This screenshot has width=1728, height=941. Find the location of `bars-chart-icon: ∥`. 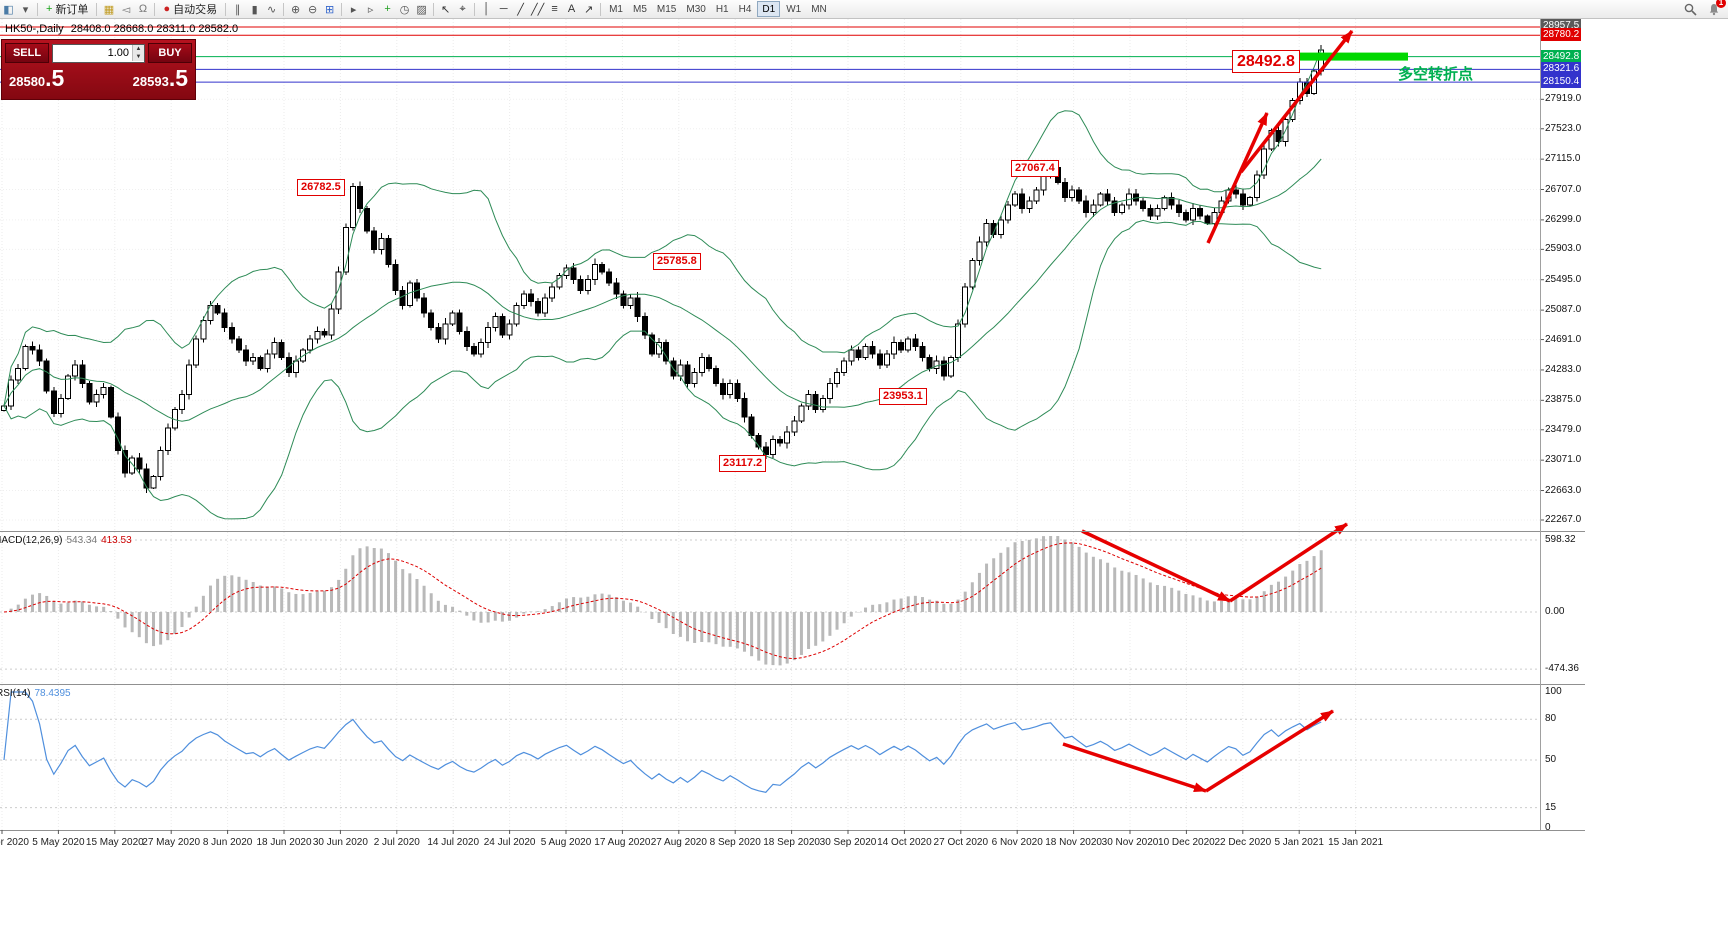

bars-chart-icon: ∥ is located at coordinates (237, 9).